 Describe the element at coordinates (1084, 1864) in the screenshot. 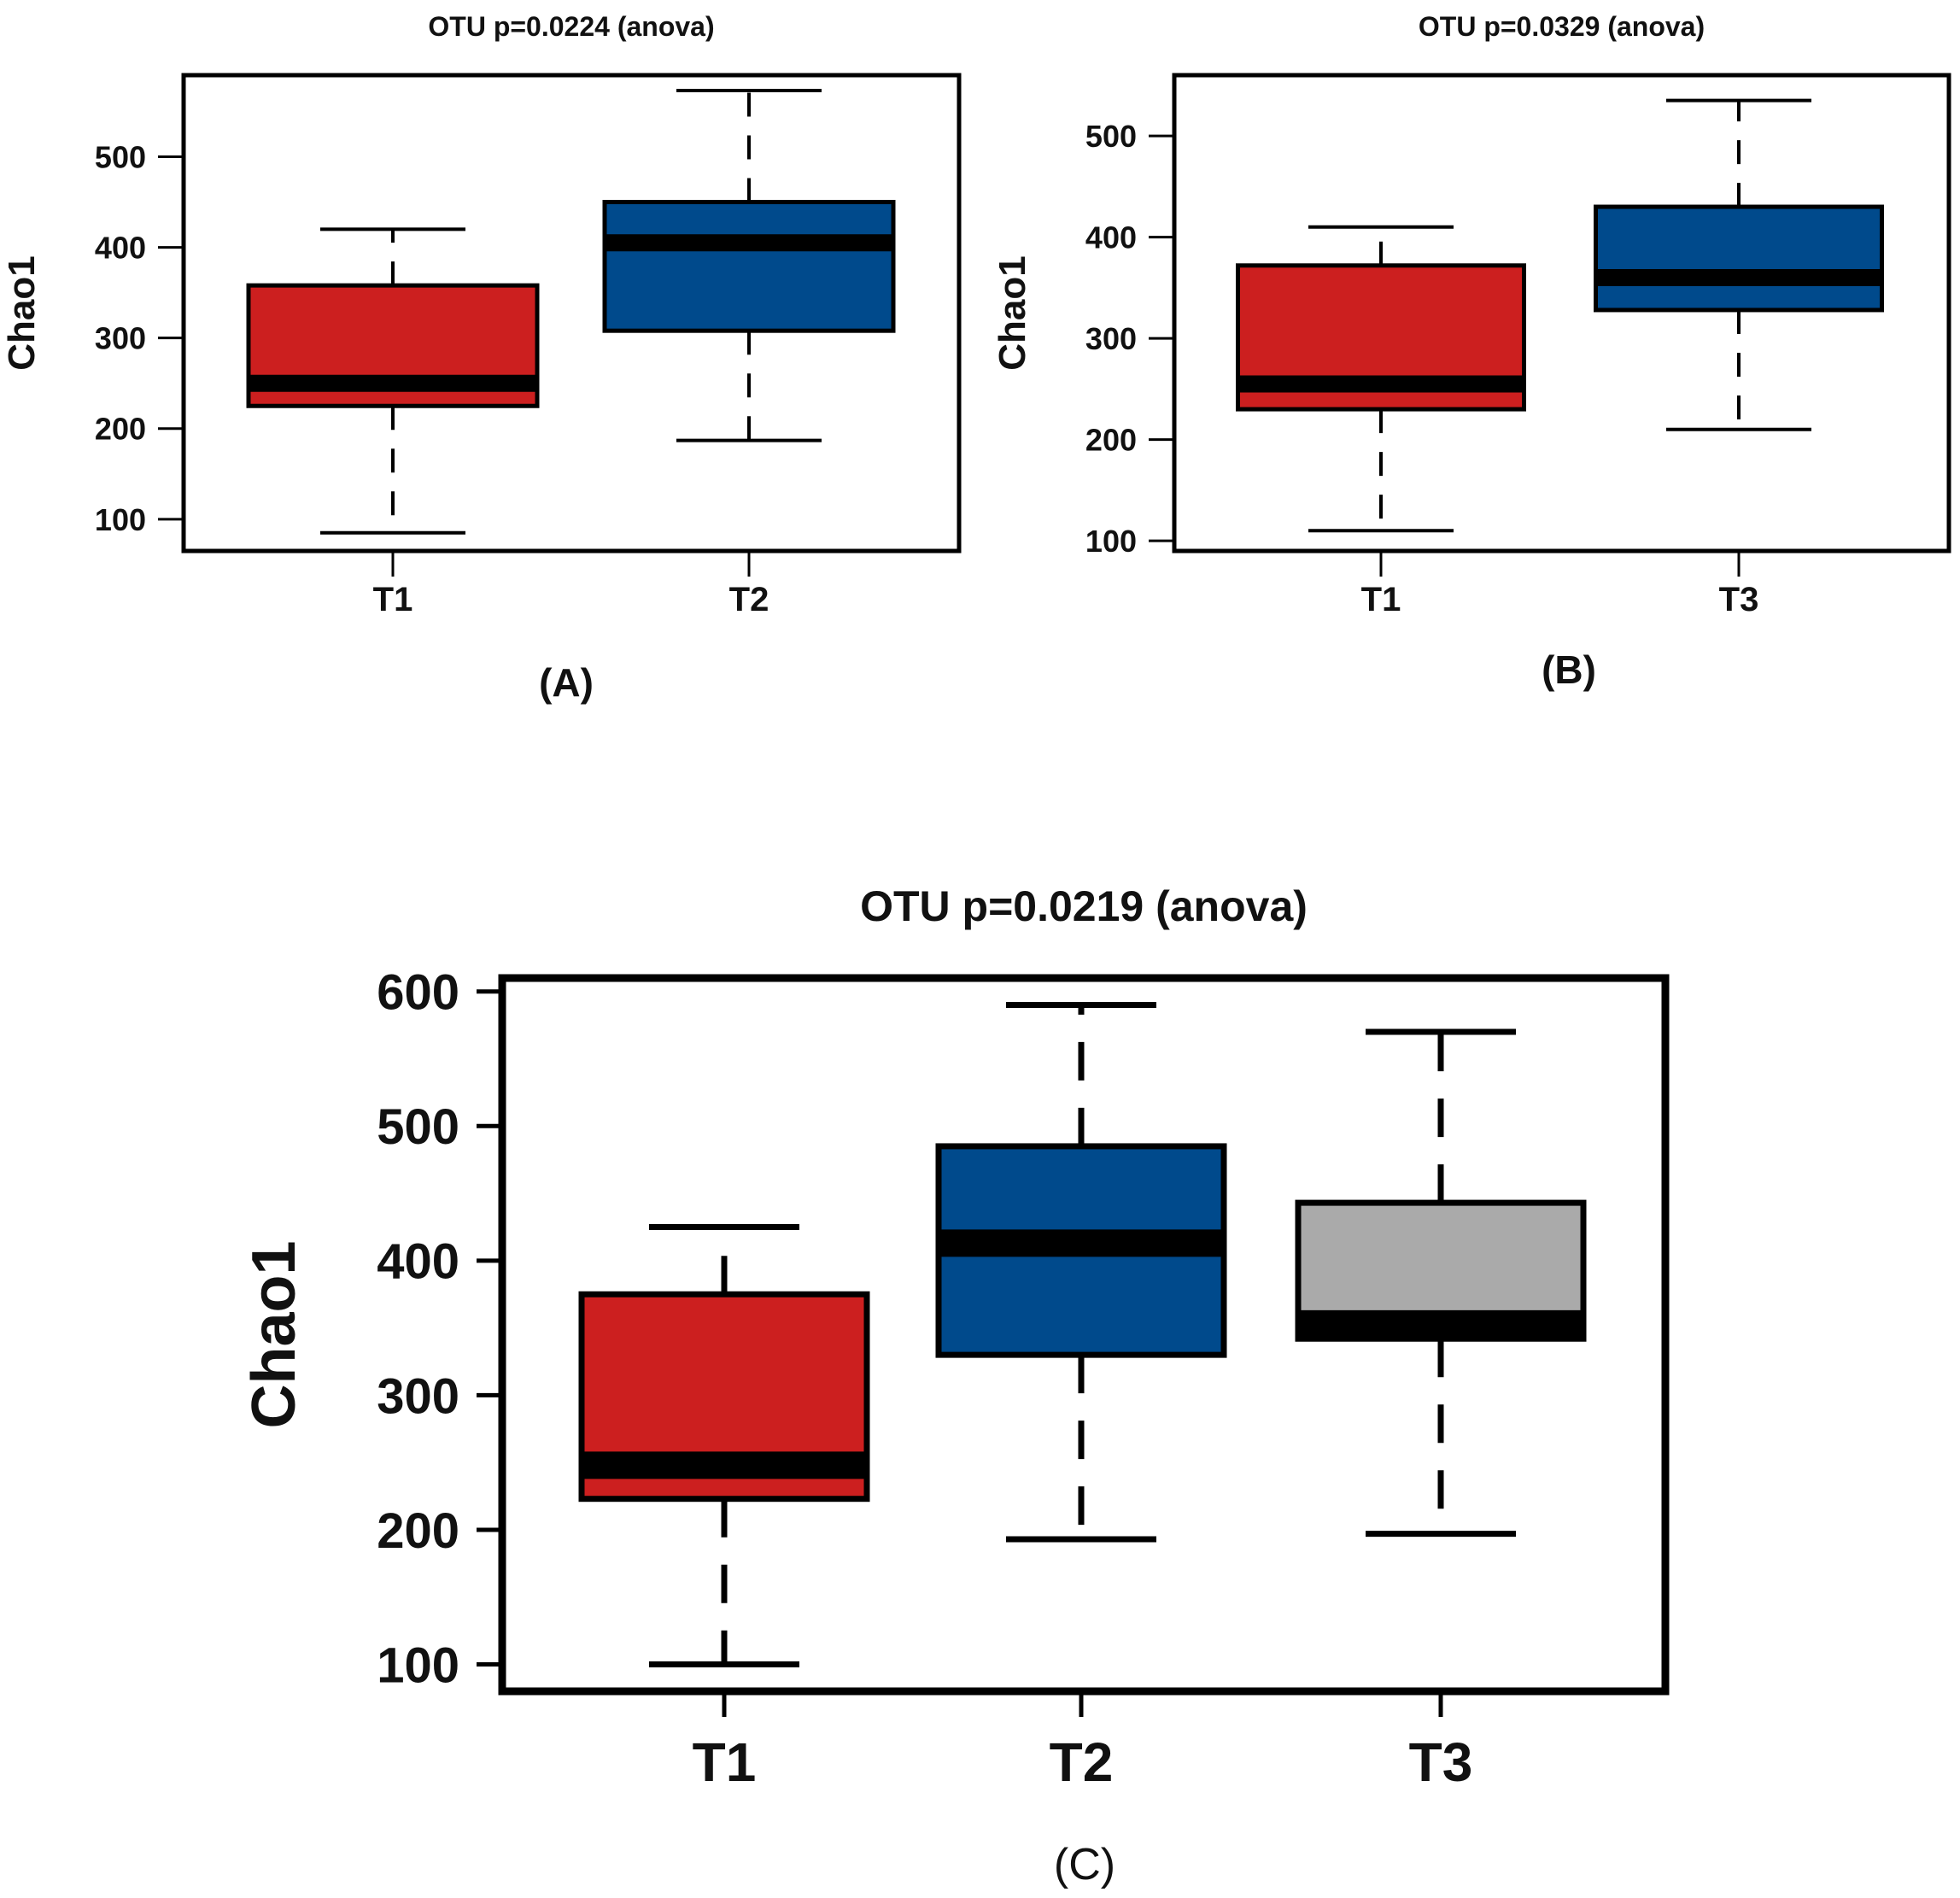

I see `panel-label: (C)` at that location.